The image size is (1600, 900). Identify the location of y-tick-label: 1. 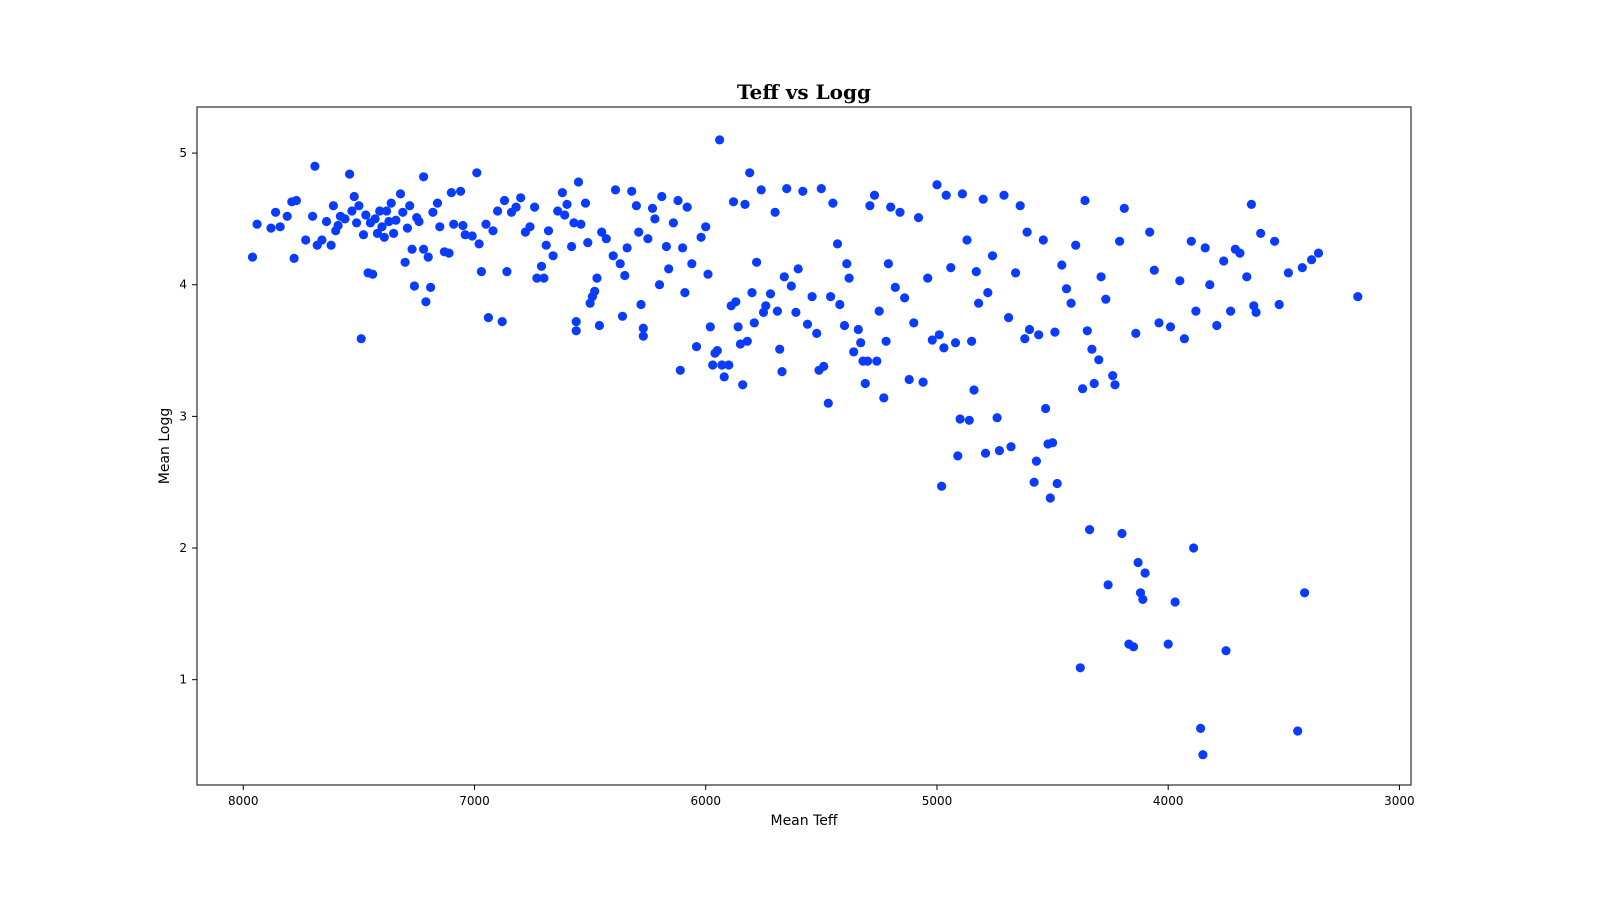
(183, 680).